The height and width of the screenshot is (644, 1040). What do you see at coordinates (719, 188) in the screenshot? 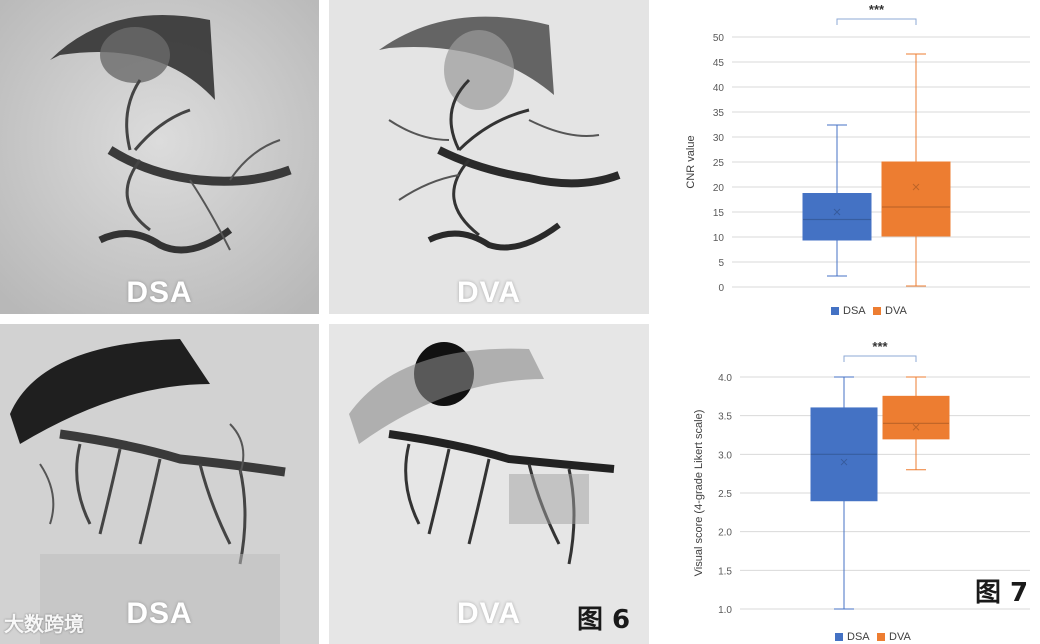
I see `y-tick-label: 20` at bounding box center [719, 188].